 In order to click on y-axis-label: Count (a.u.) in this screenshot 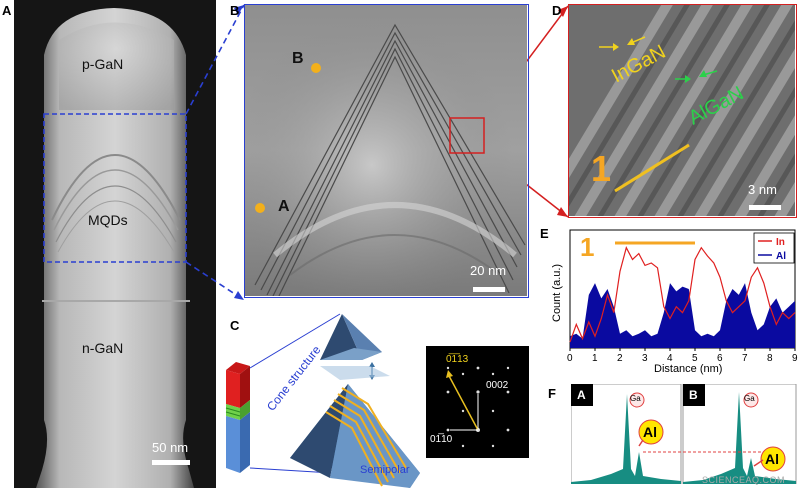, I will do `click(557, 293)`.